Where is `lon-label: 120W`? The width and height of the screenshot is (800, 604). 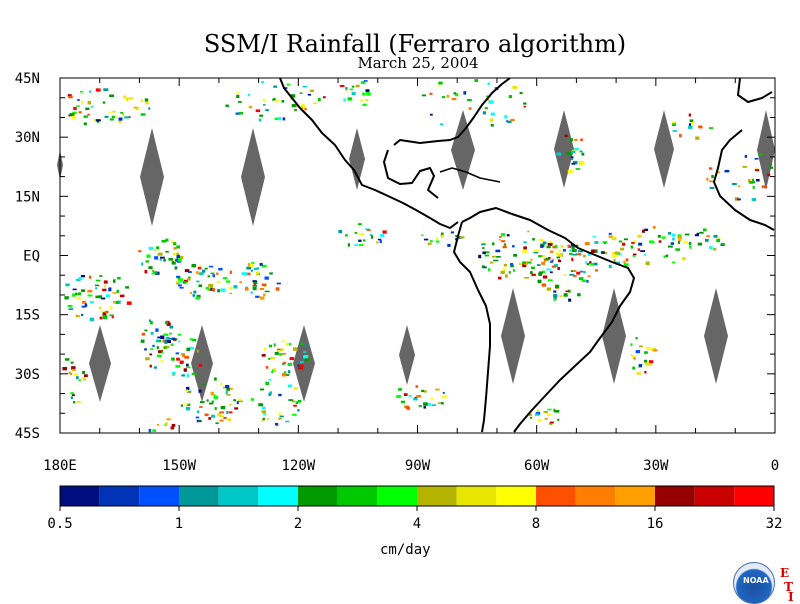 lon-label: 120W is located at coordinates (298, 466).